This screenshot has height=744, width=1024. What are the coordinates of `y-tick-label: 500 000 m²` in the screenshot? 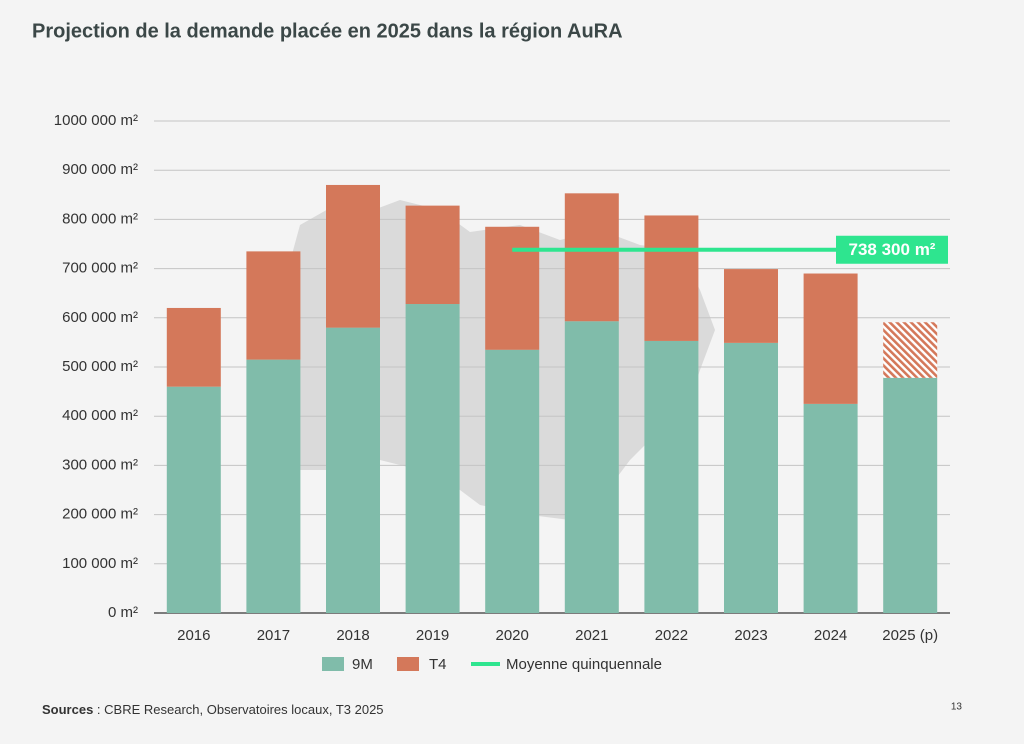 It's located at (100, 366).